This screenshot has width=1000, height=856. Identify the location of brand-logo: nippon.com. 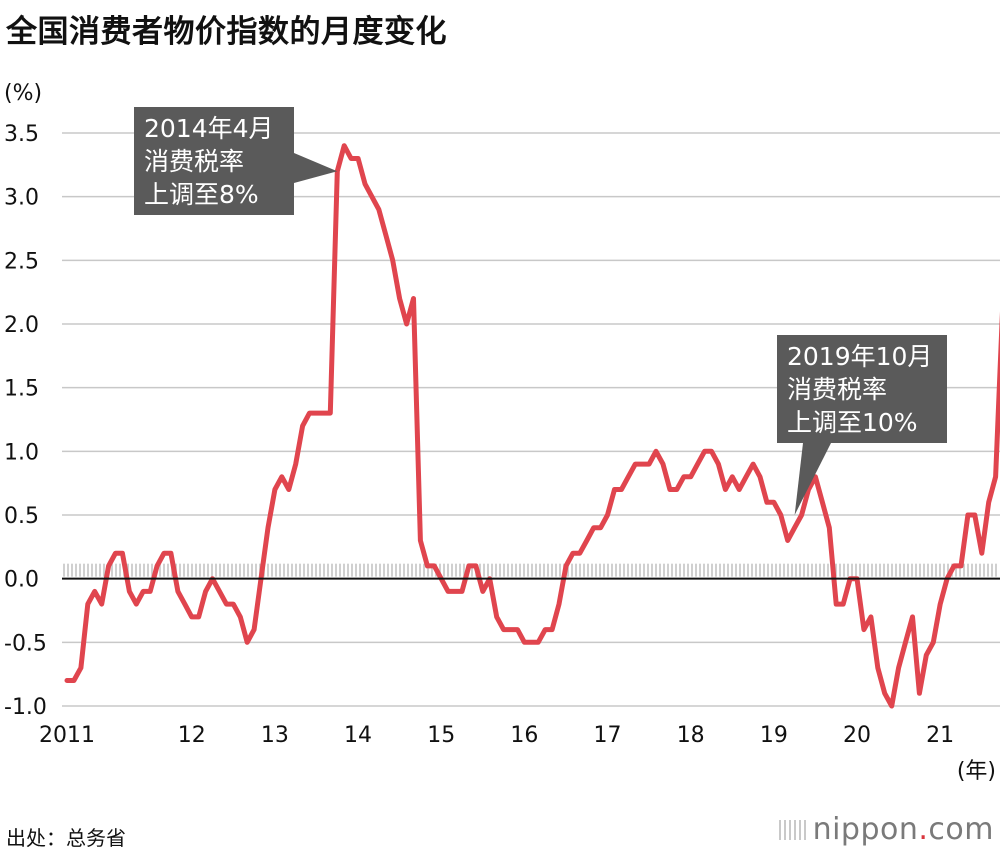
(886, 829).